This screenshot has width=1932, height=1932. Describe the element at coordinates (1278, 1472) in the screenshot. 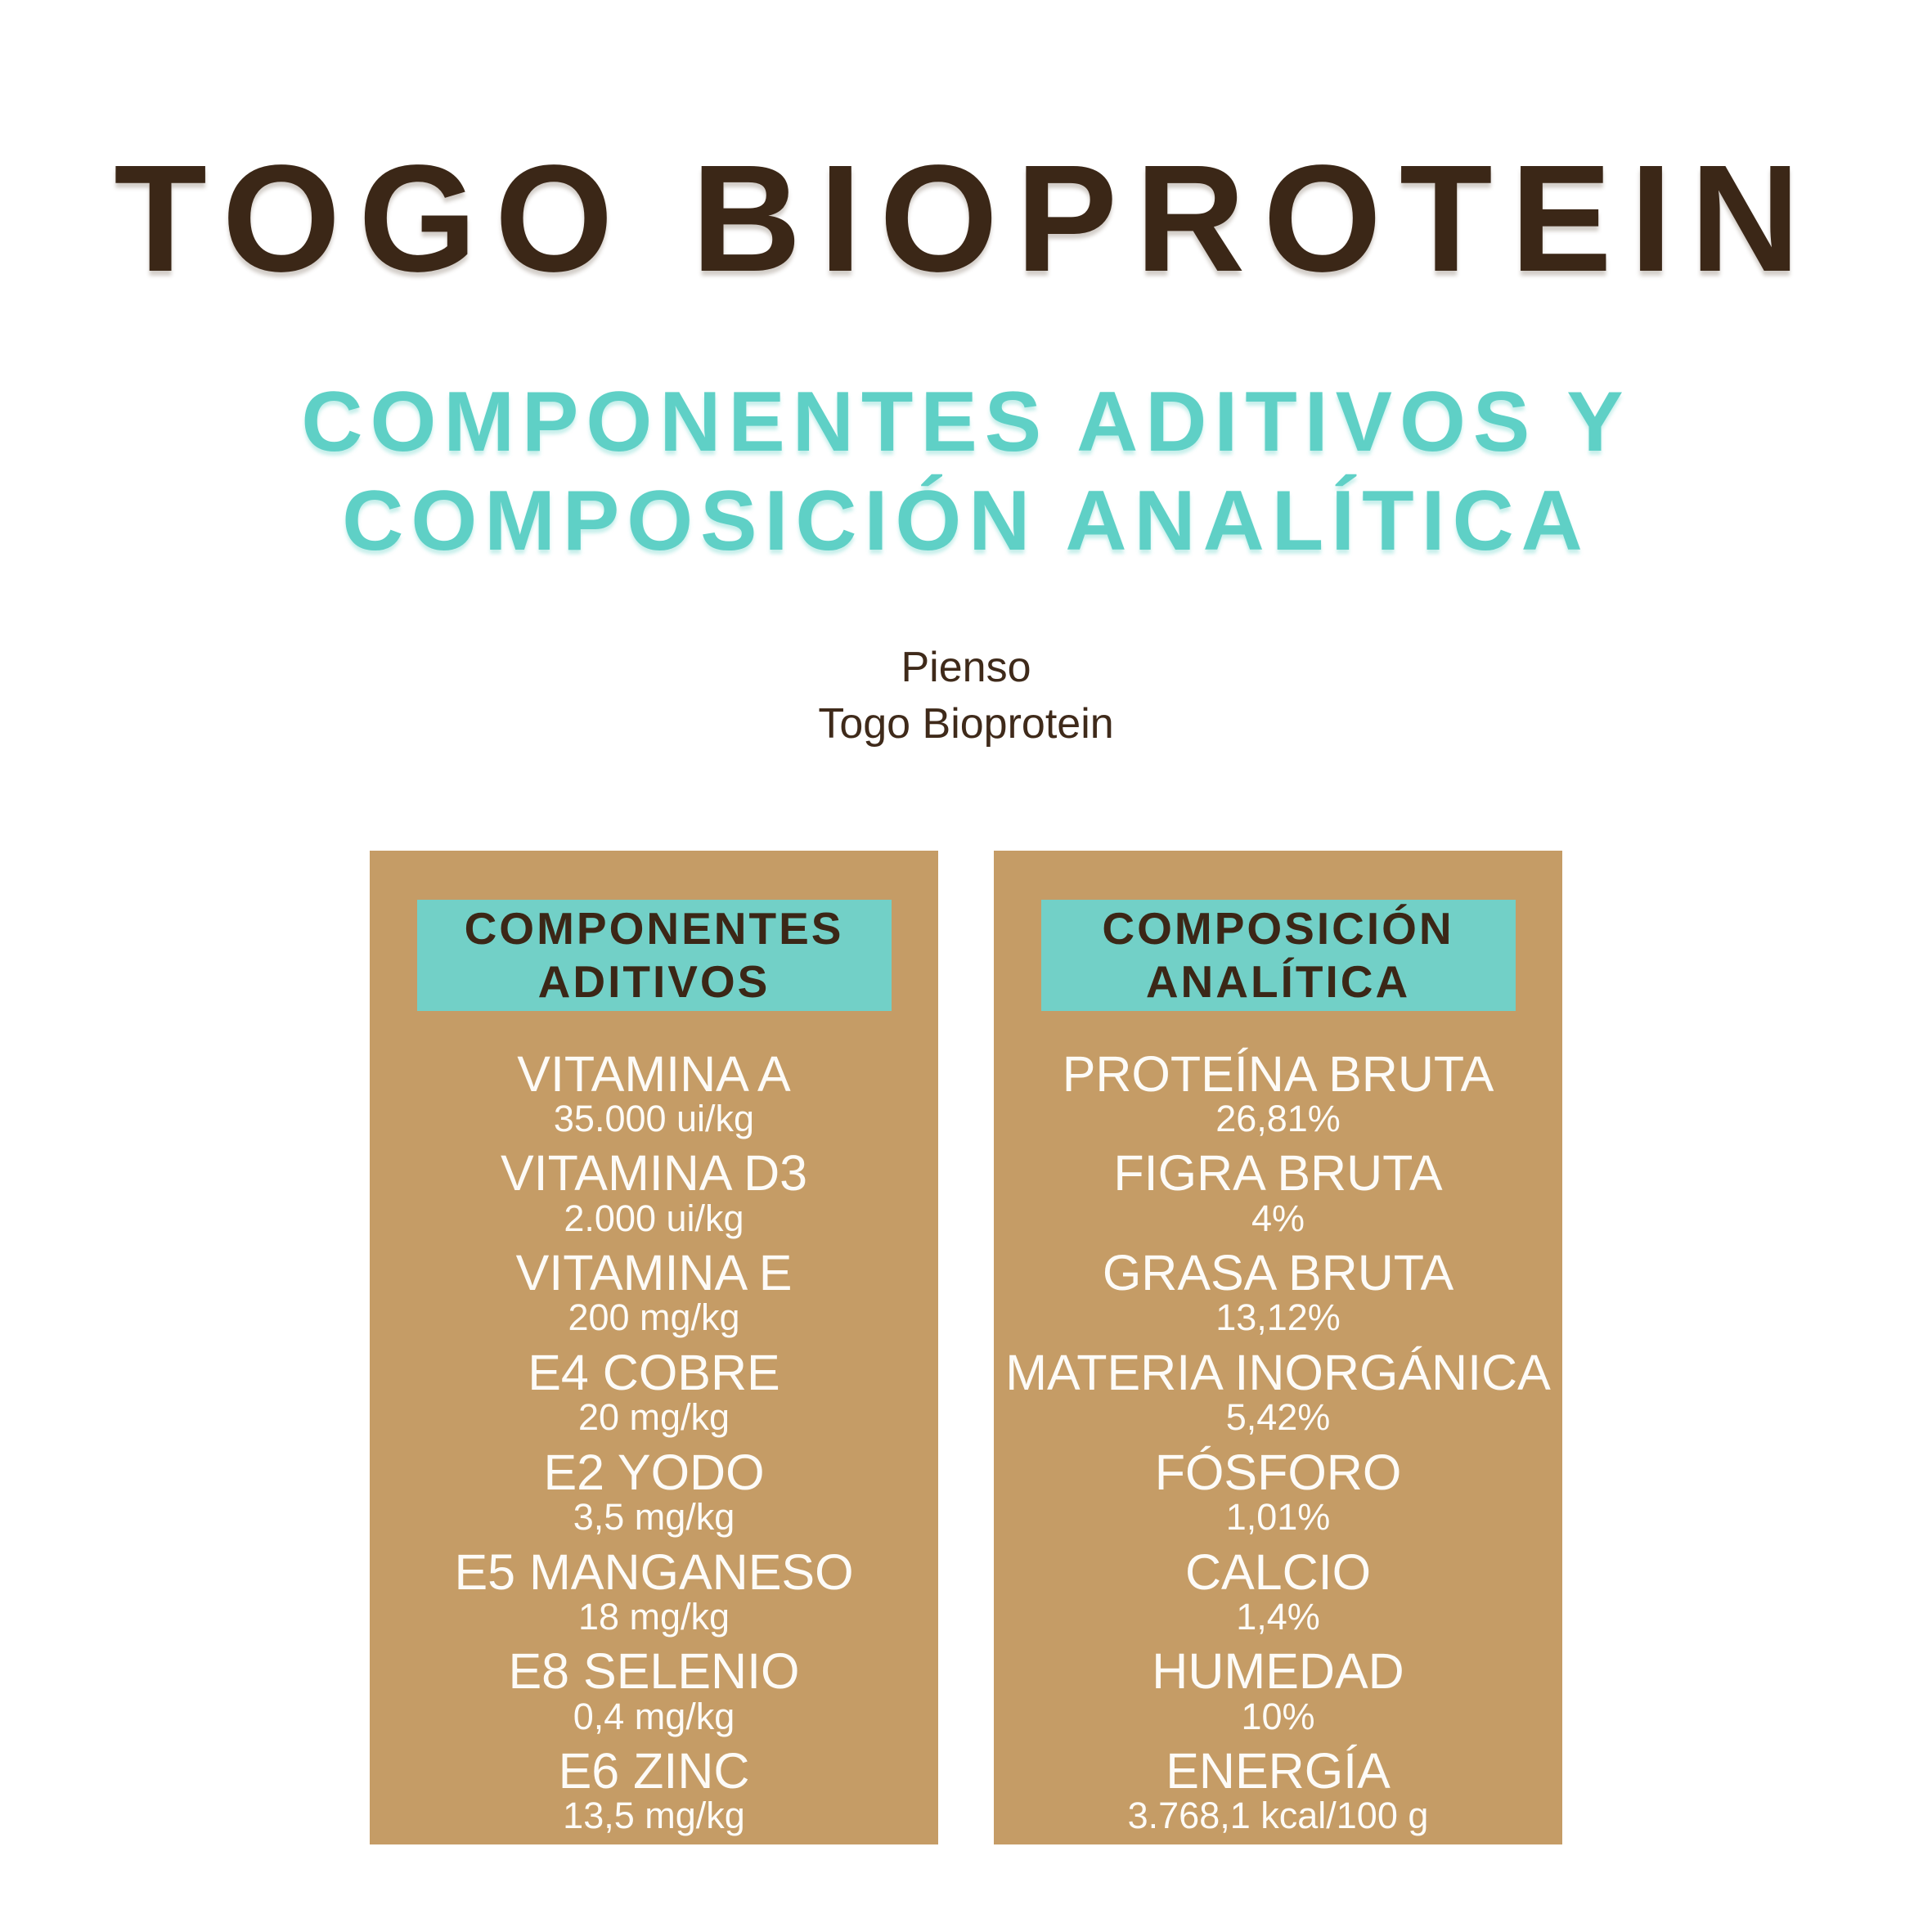

I see `item-name: FÓSFORO` at that location.